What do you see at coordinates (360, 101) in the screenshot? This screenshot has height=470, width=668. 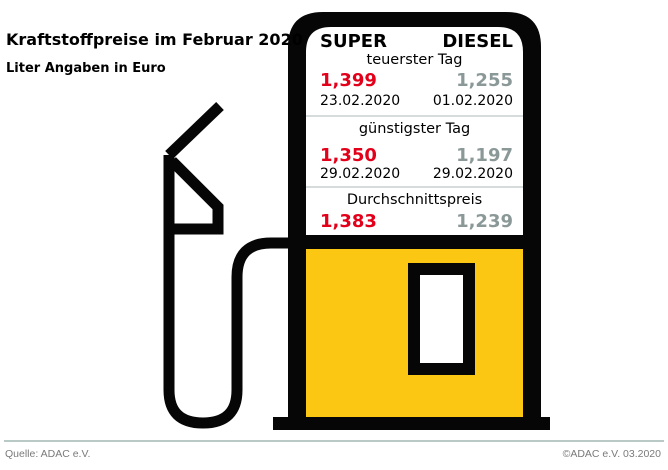 I see `super-highest-date: 23.02.2020` at bounding box center [360, 101].